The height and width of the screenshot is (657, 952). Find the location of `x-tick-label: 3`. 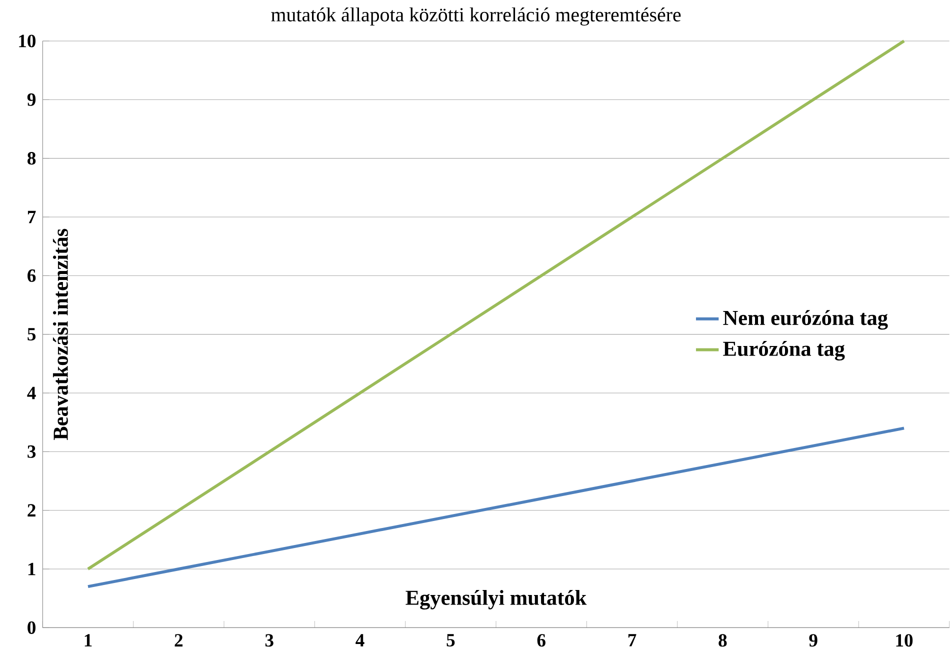

x-tick-label: 3 is located at coordinates (269, 640).